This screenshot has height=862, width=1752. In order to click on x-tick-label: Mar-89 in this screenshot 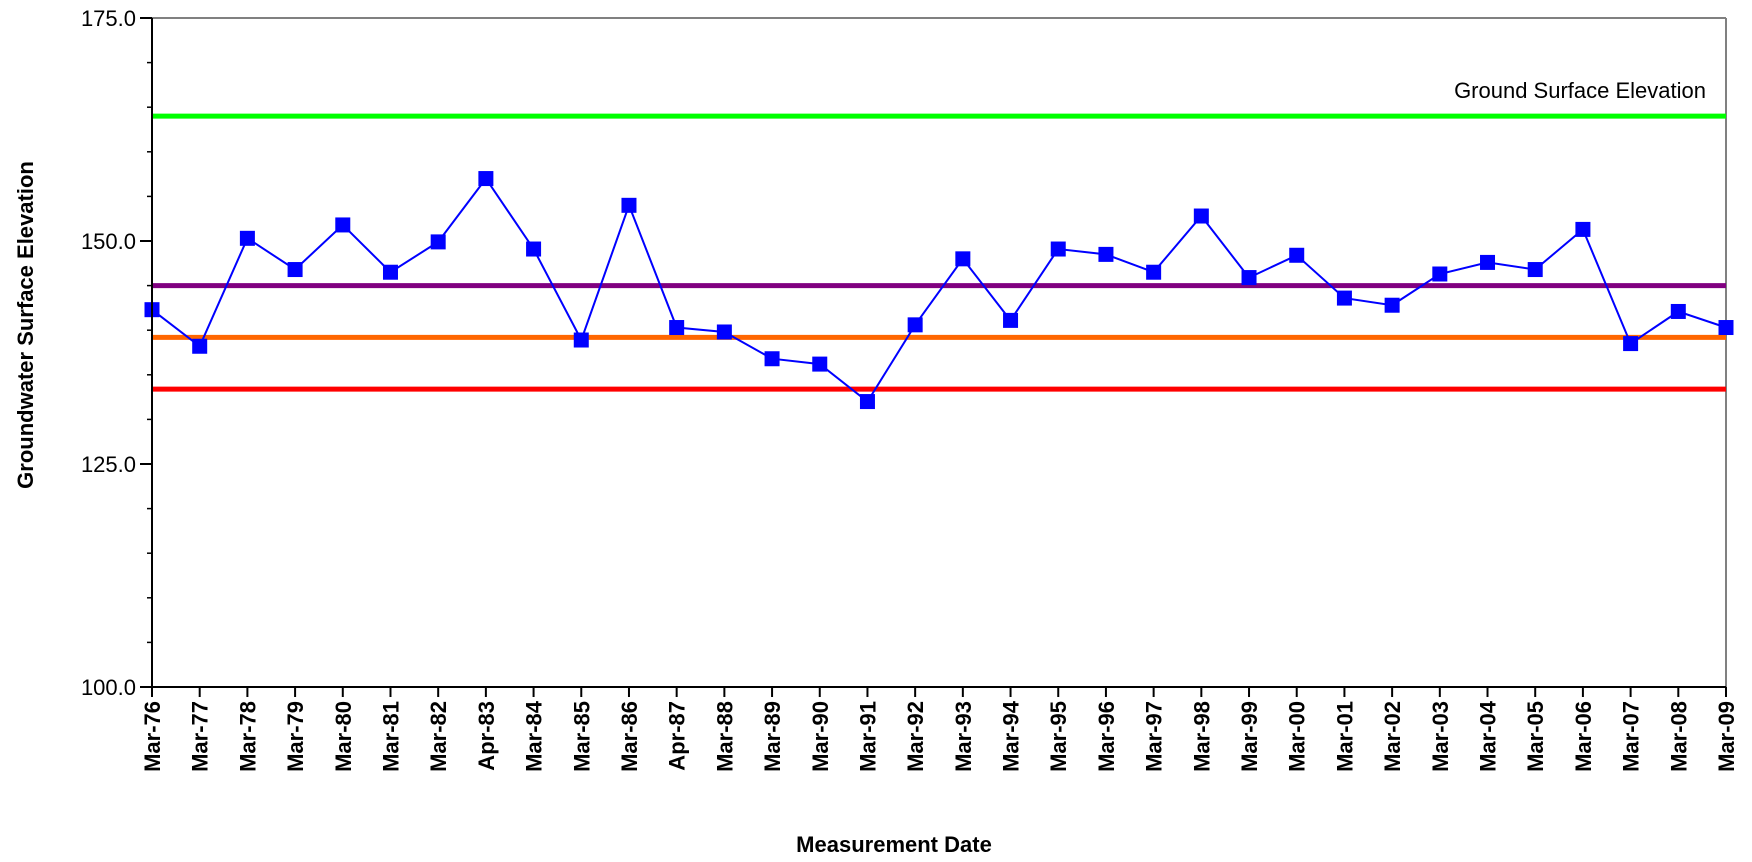, I will do `click(772, 736)`.